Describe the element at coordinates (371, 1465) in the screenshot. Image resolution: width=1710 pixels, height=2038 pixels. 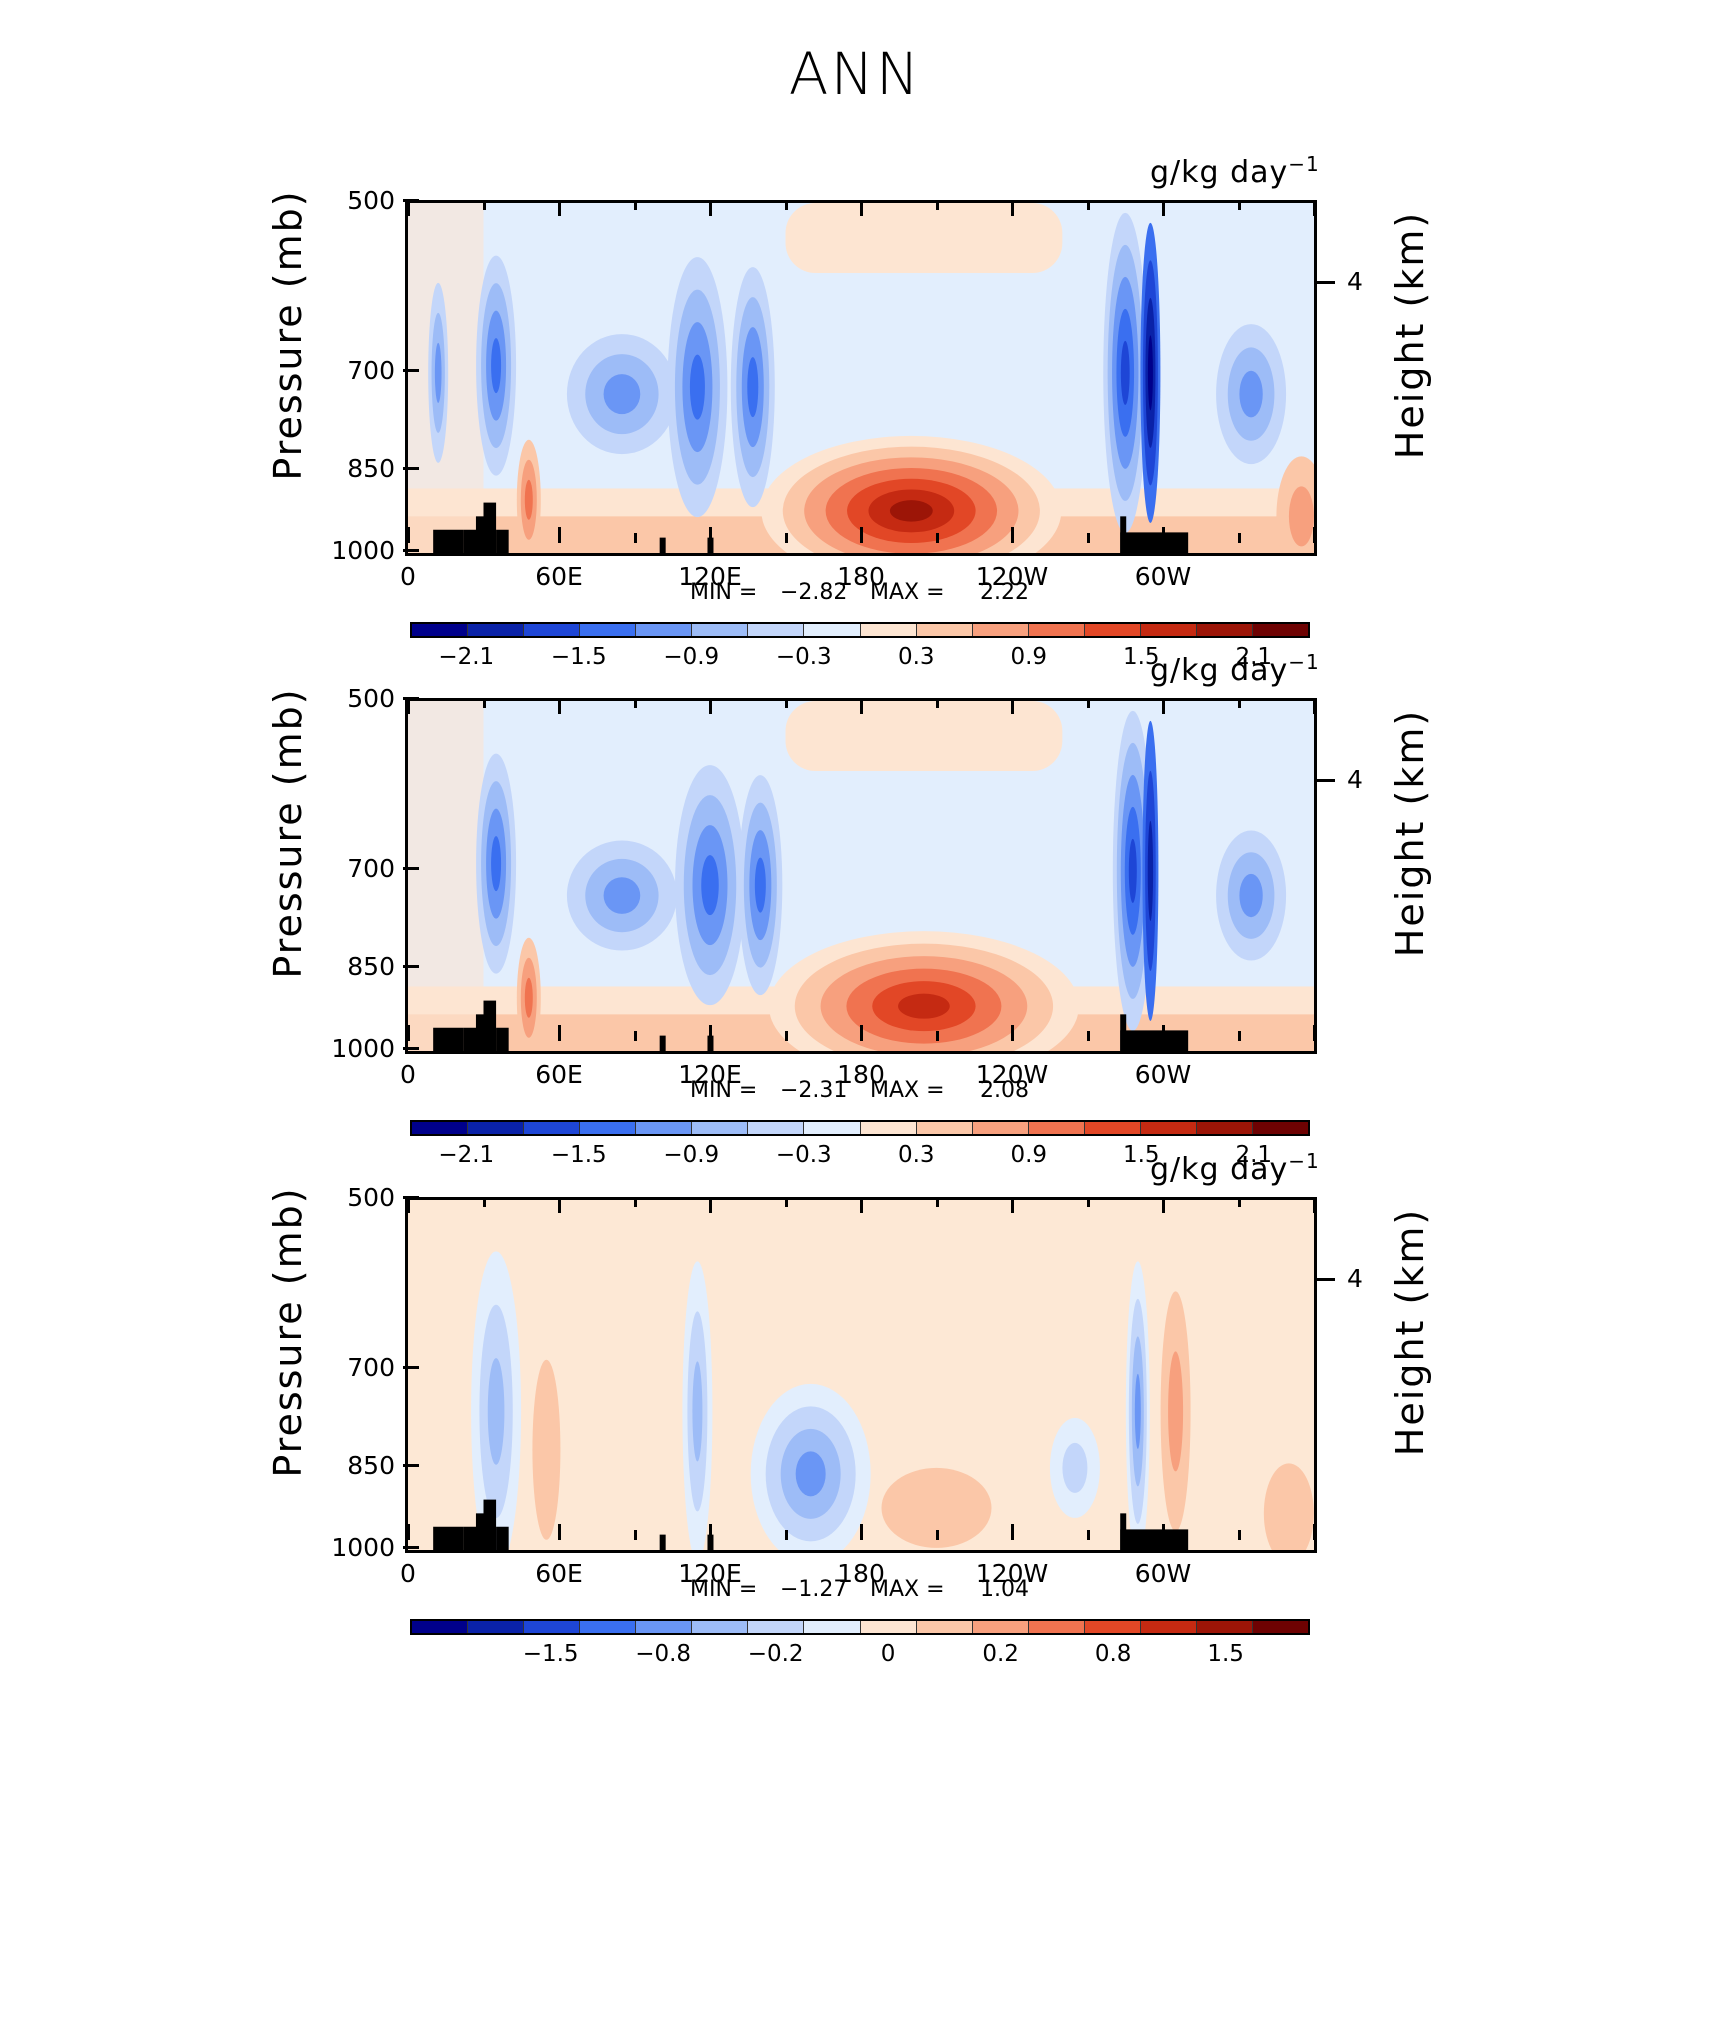
I see `pressure-tick-850: 850` at that location.